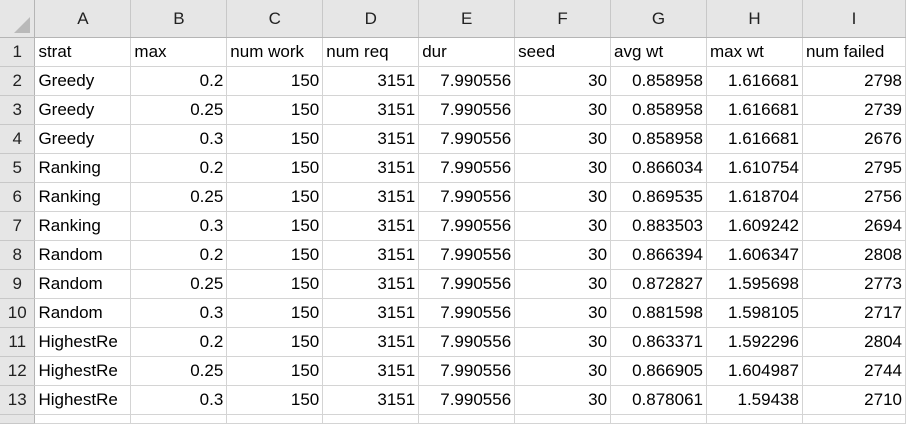 This screenshot has height=424, width=906. What do you see at coordinates (754, 52) in the screenshot?
I see `cell-h1: max wt` at bounding box center [754, 52].